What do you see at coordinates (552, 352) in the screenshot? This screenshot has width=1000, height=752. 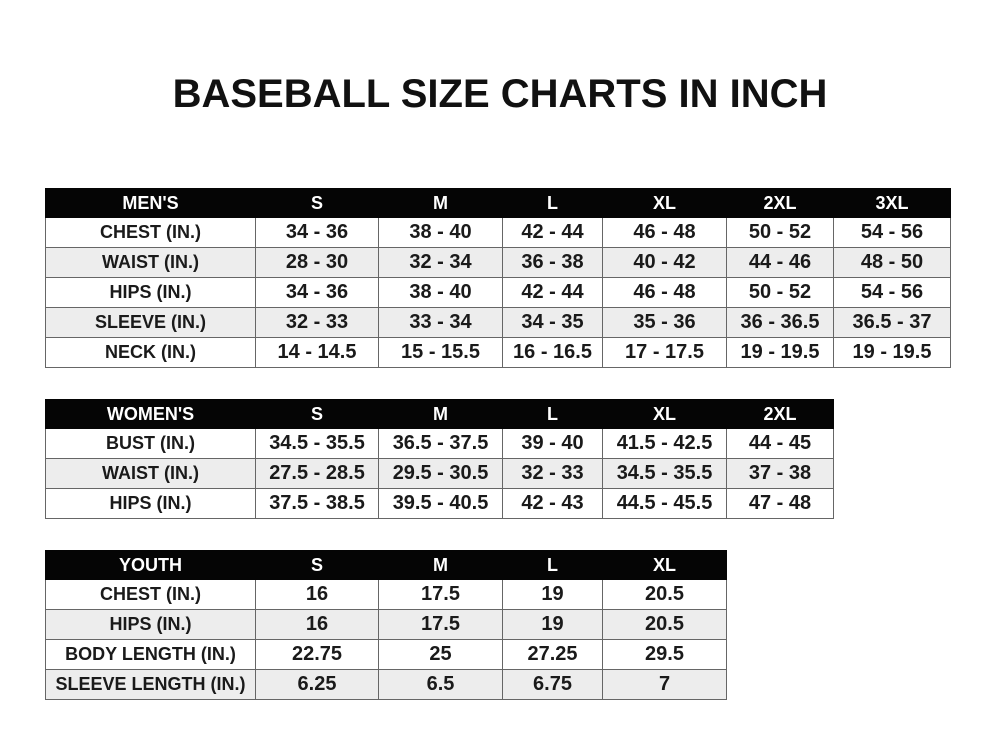 I see `measurement-cell: 16 - 16.5` at bounding box center [552, 352].